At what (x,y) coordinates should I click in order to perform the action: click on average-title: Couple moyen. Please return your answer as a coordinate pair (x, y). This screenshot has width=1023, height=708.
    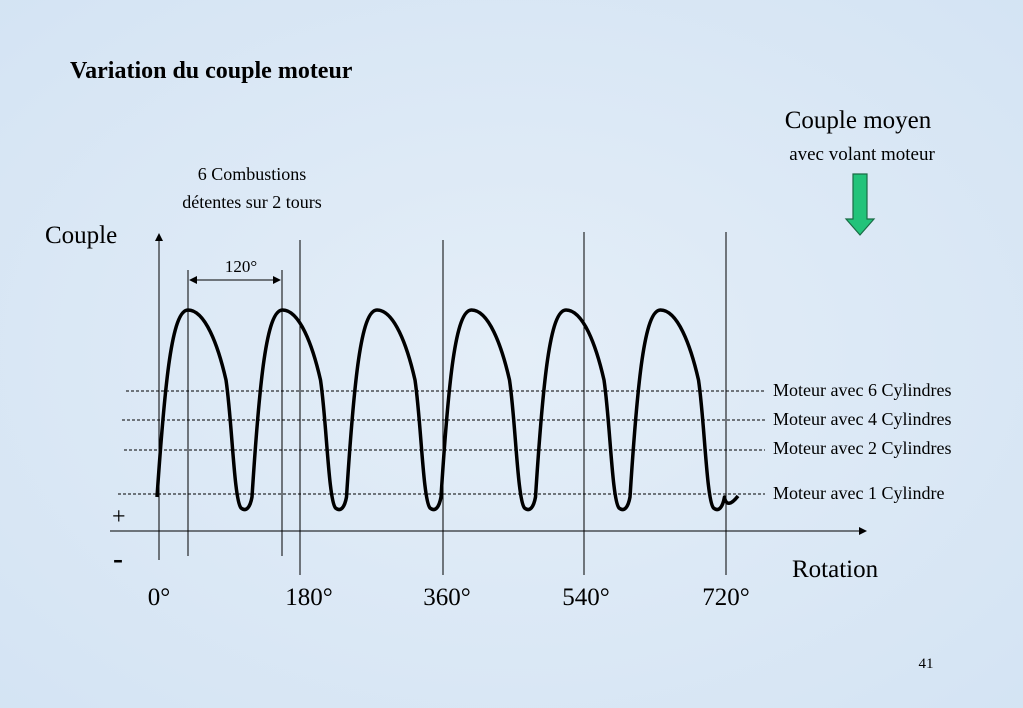
    Looking at the image, I should click on (858, 120).